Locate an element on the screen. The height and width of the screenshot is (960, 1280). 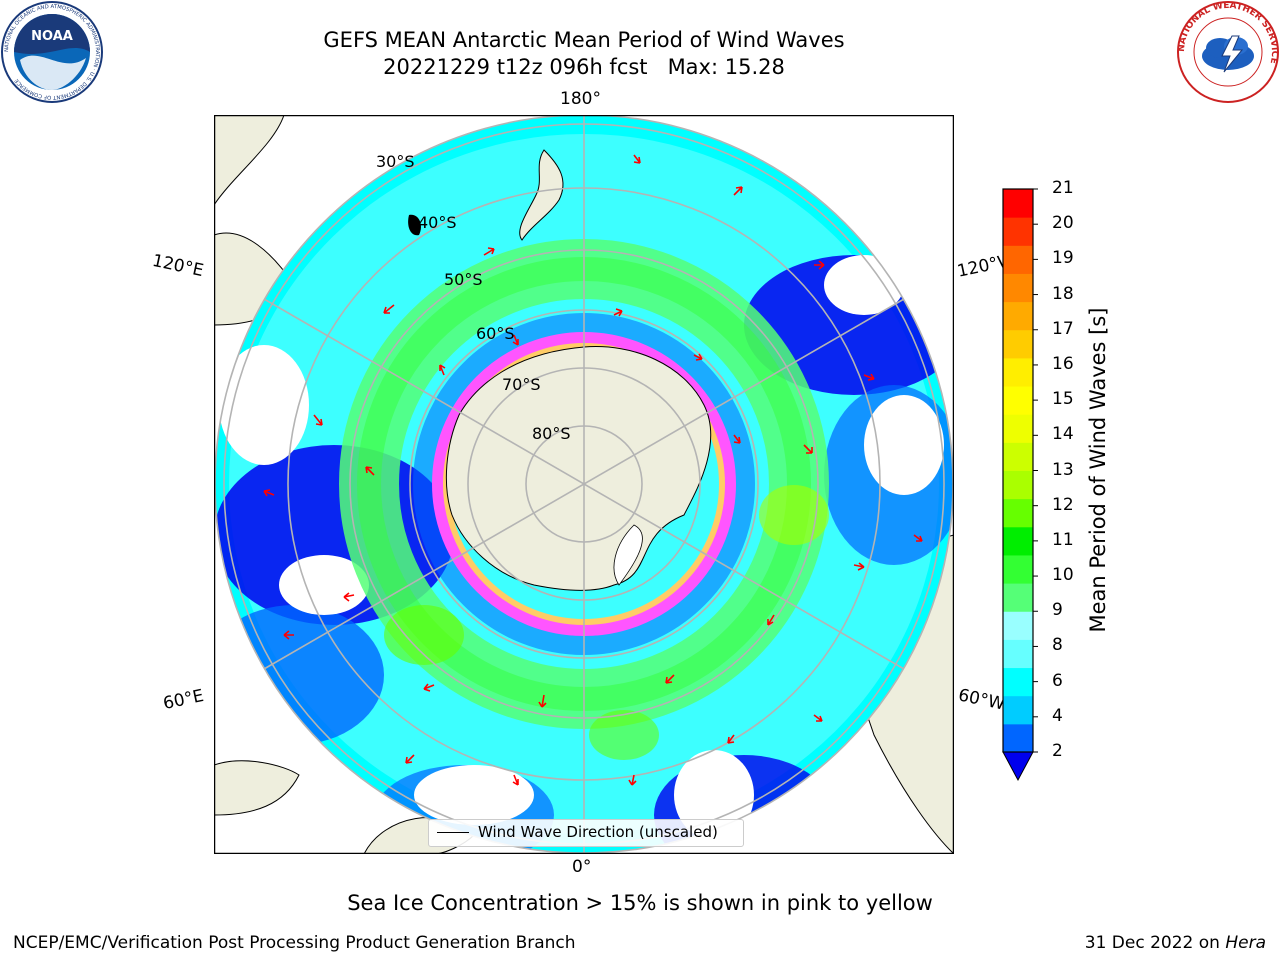
colorbar-label: Mean Period of Wind Waves [s] is located at coordinates (1098, 470).